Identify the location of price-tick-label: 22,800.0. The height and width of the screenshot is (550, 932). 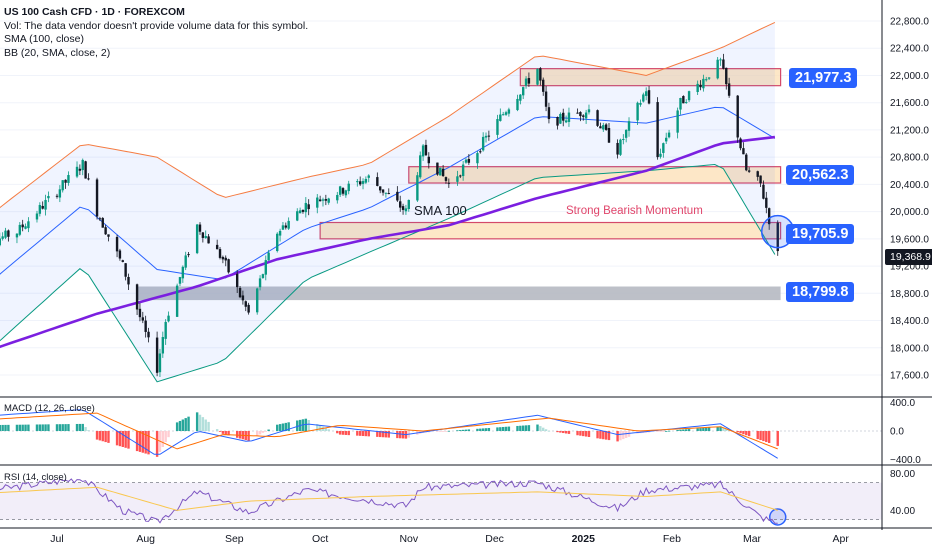
(909, 22).